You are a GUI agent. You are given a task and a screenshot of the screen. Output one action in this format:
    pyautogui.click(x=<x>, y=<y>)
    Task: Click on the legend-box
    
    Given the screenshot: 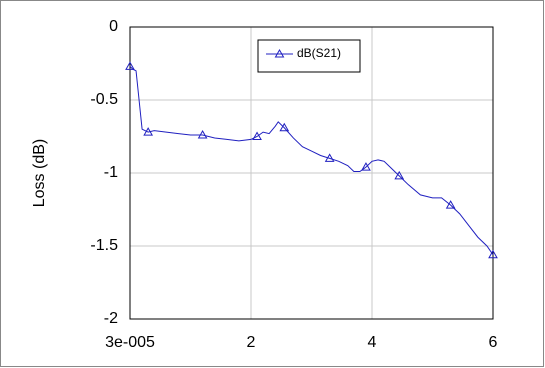 What is the action you would take?
    pyautogui.click(x=309, y=56)
    